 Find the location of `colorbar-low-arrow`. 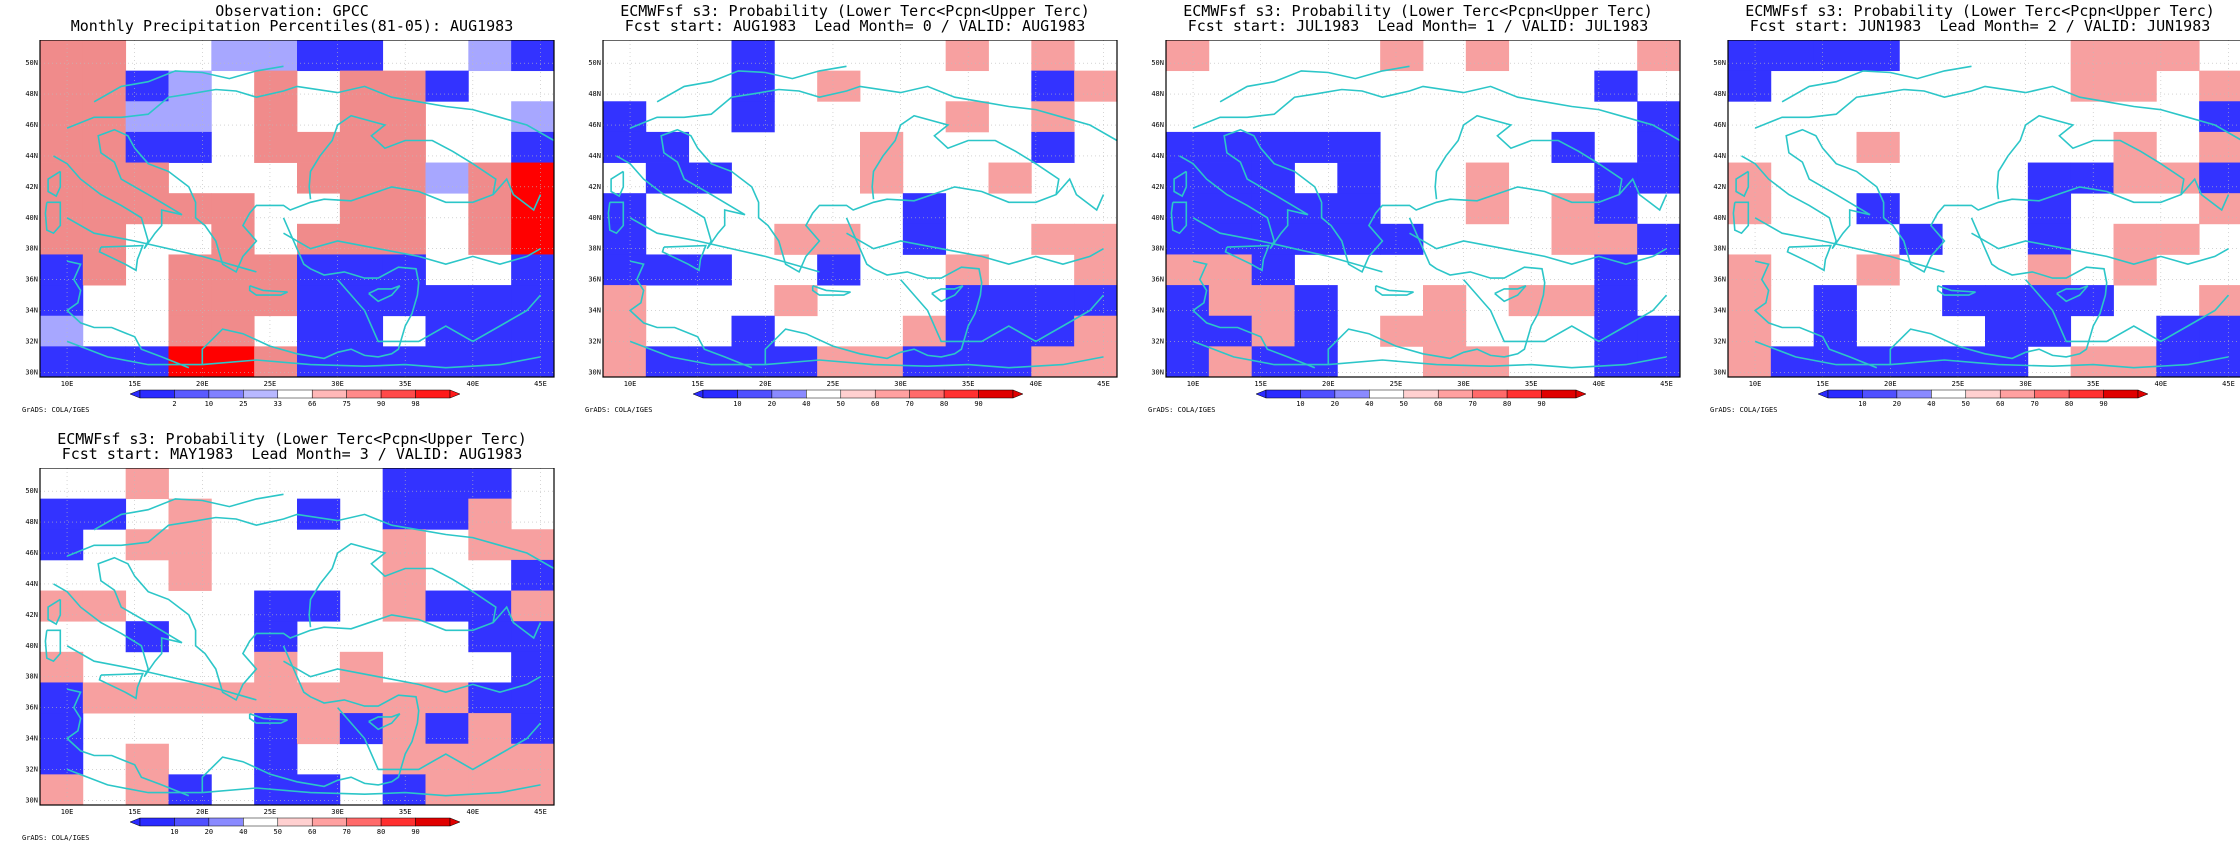

colorbar-low-arrow is located at coordinates (135, 394).